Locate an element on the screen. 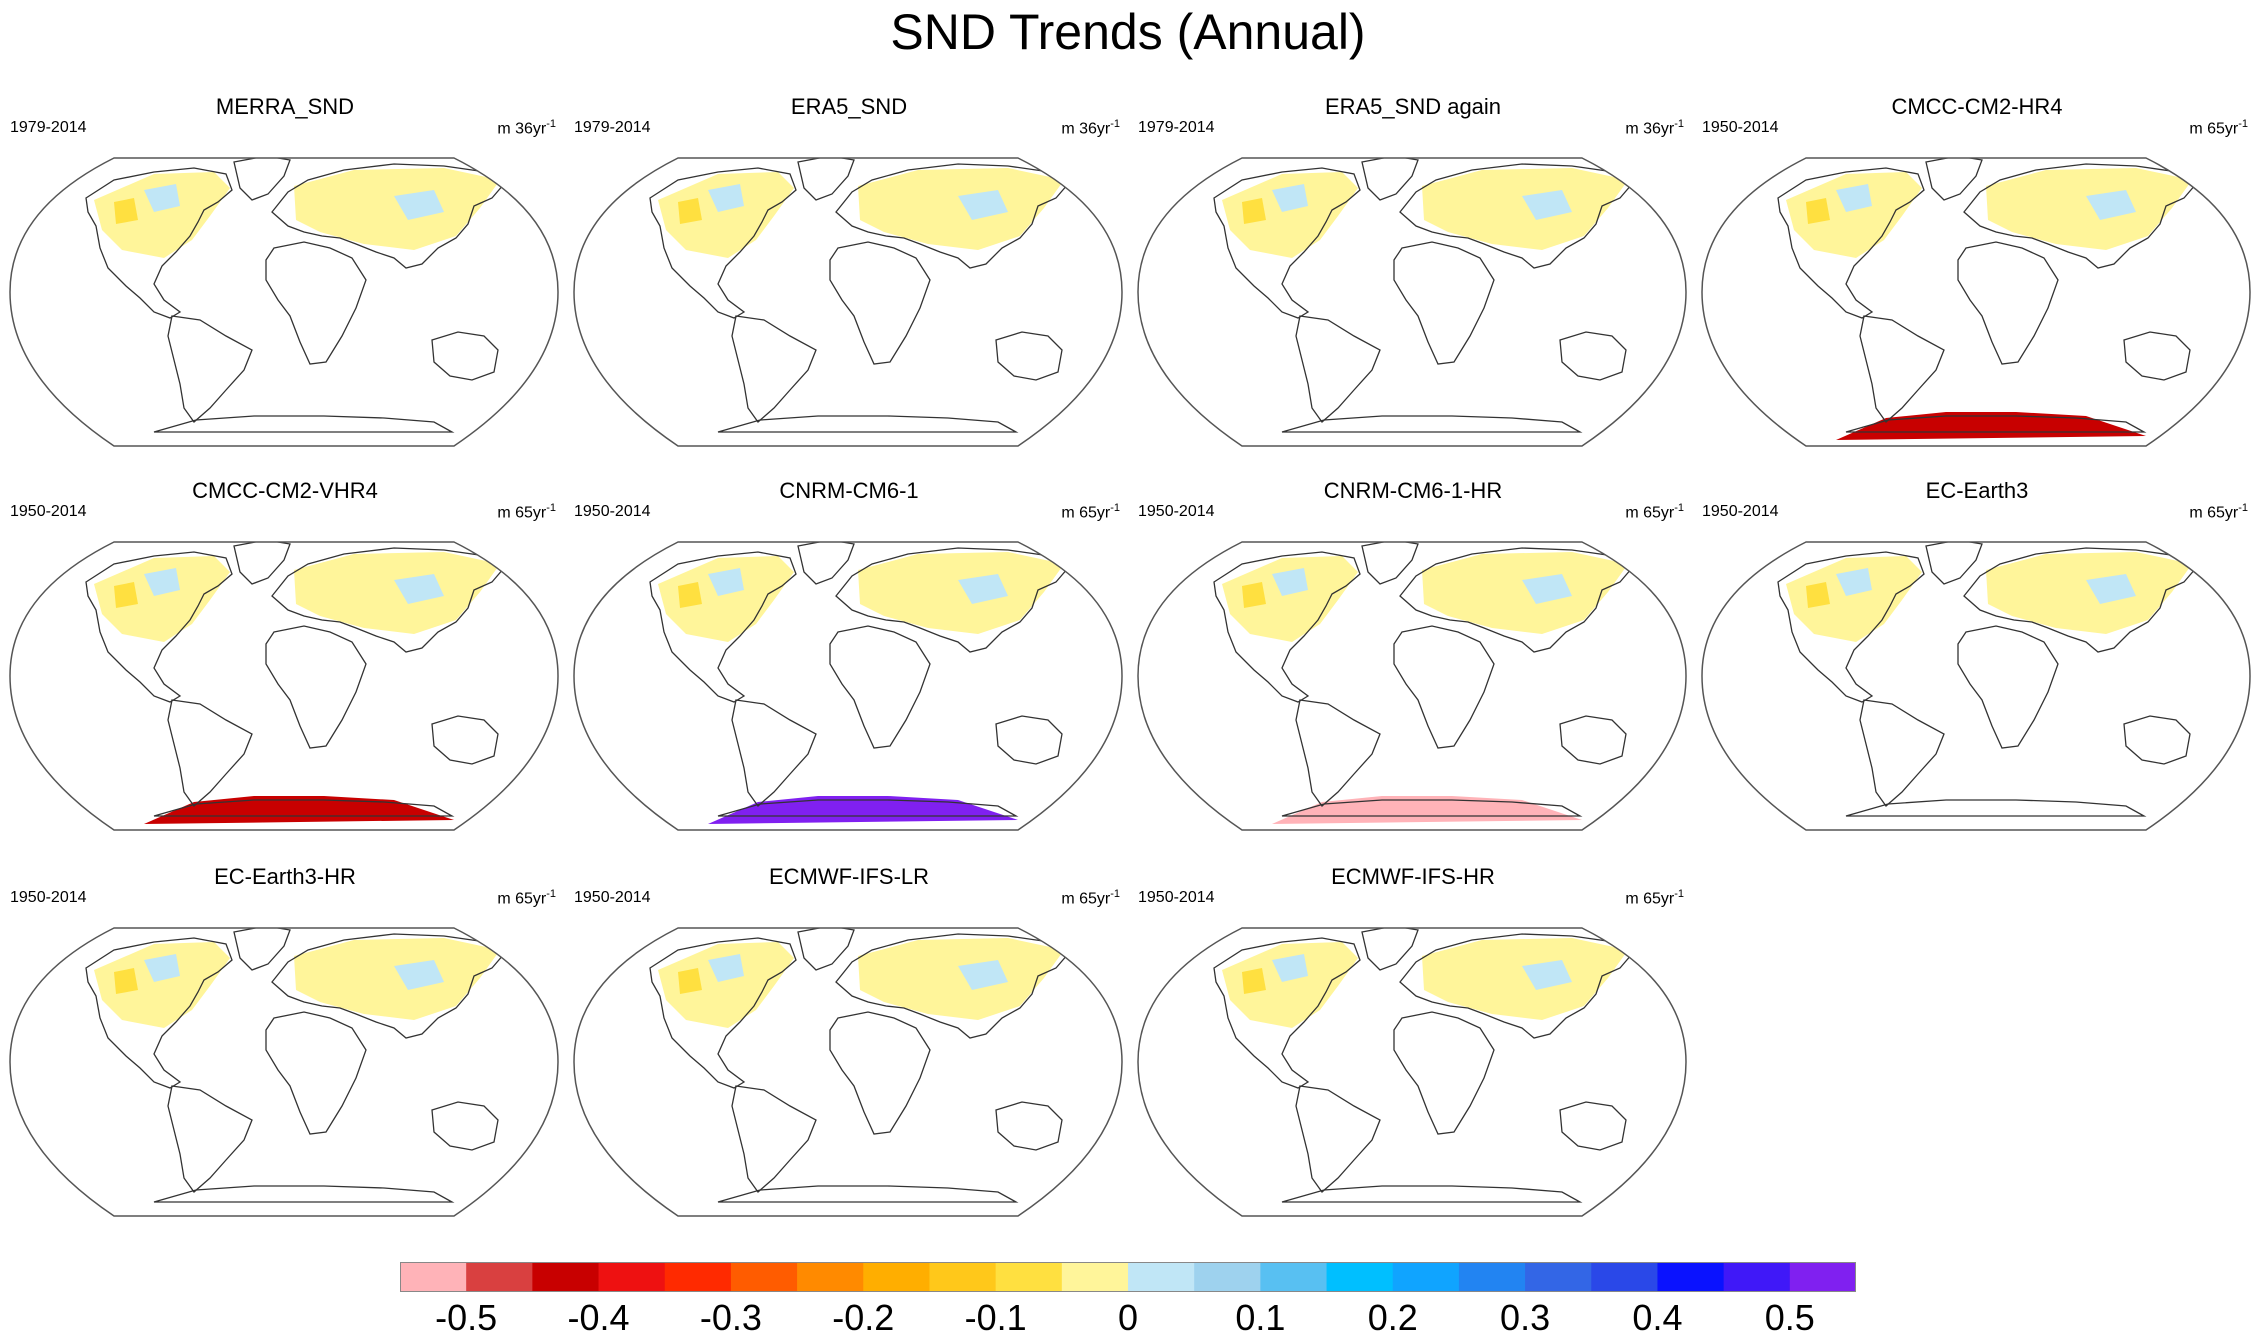 The width and height of the screenshot is (2256, 1344). colorbar-tick-label: 0.2 is located at coordinates (1392, 1317).